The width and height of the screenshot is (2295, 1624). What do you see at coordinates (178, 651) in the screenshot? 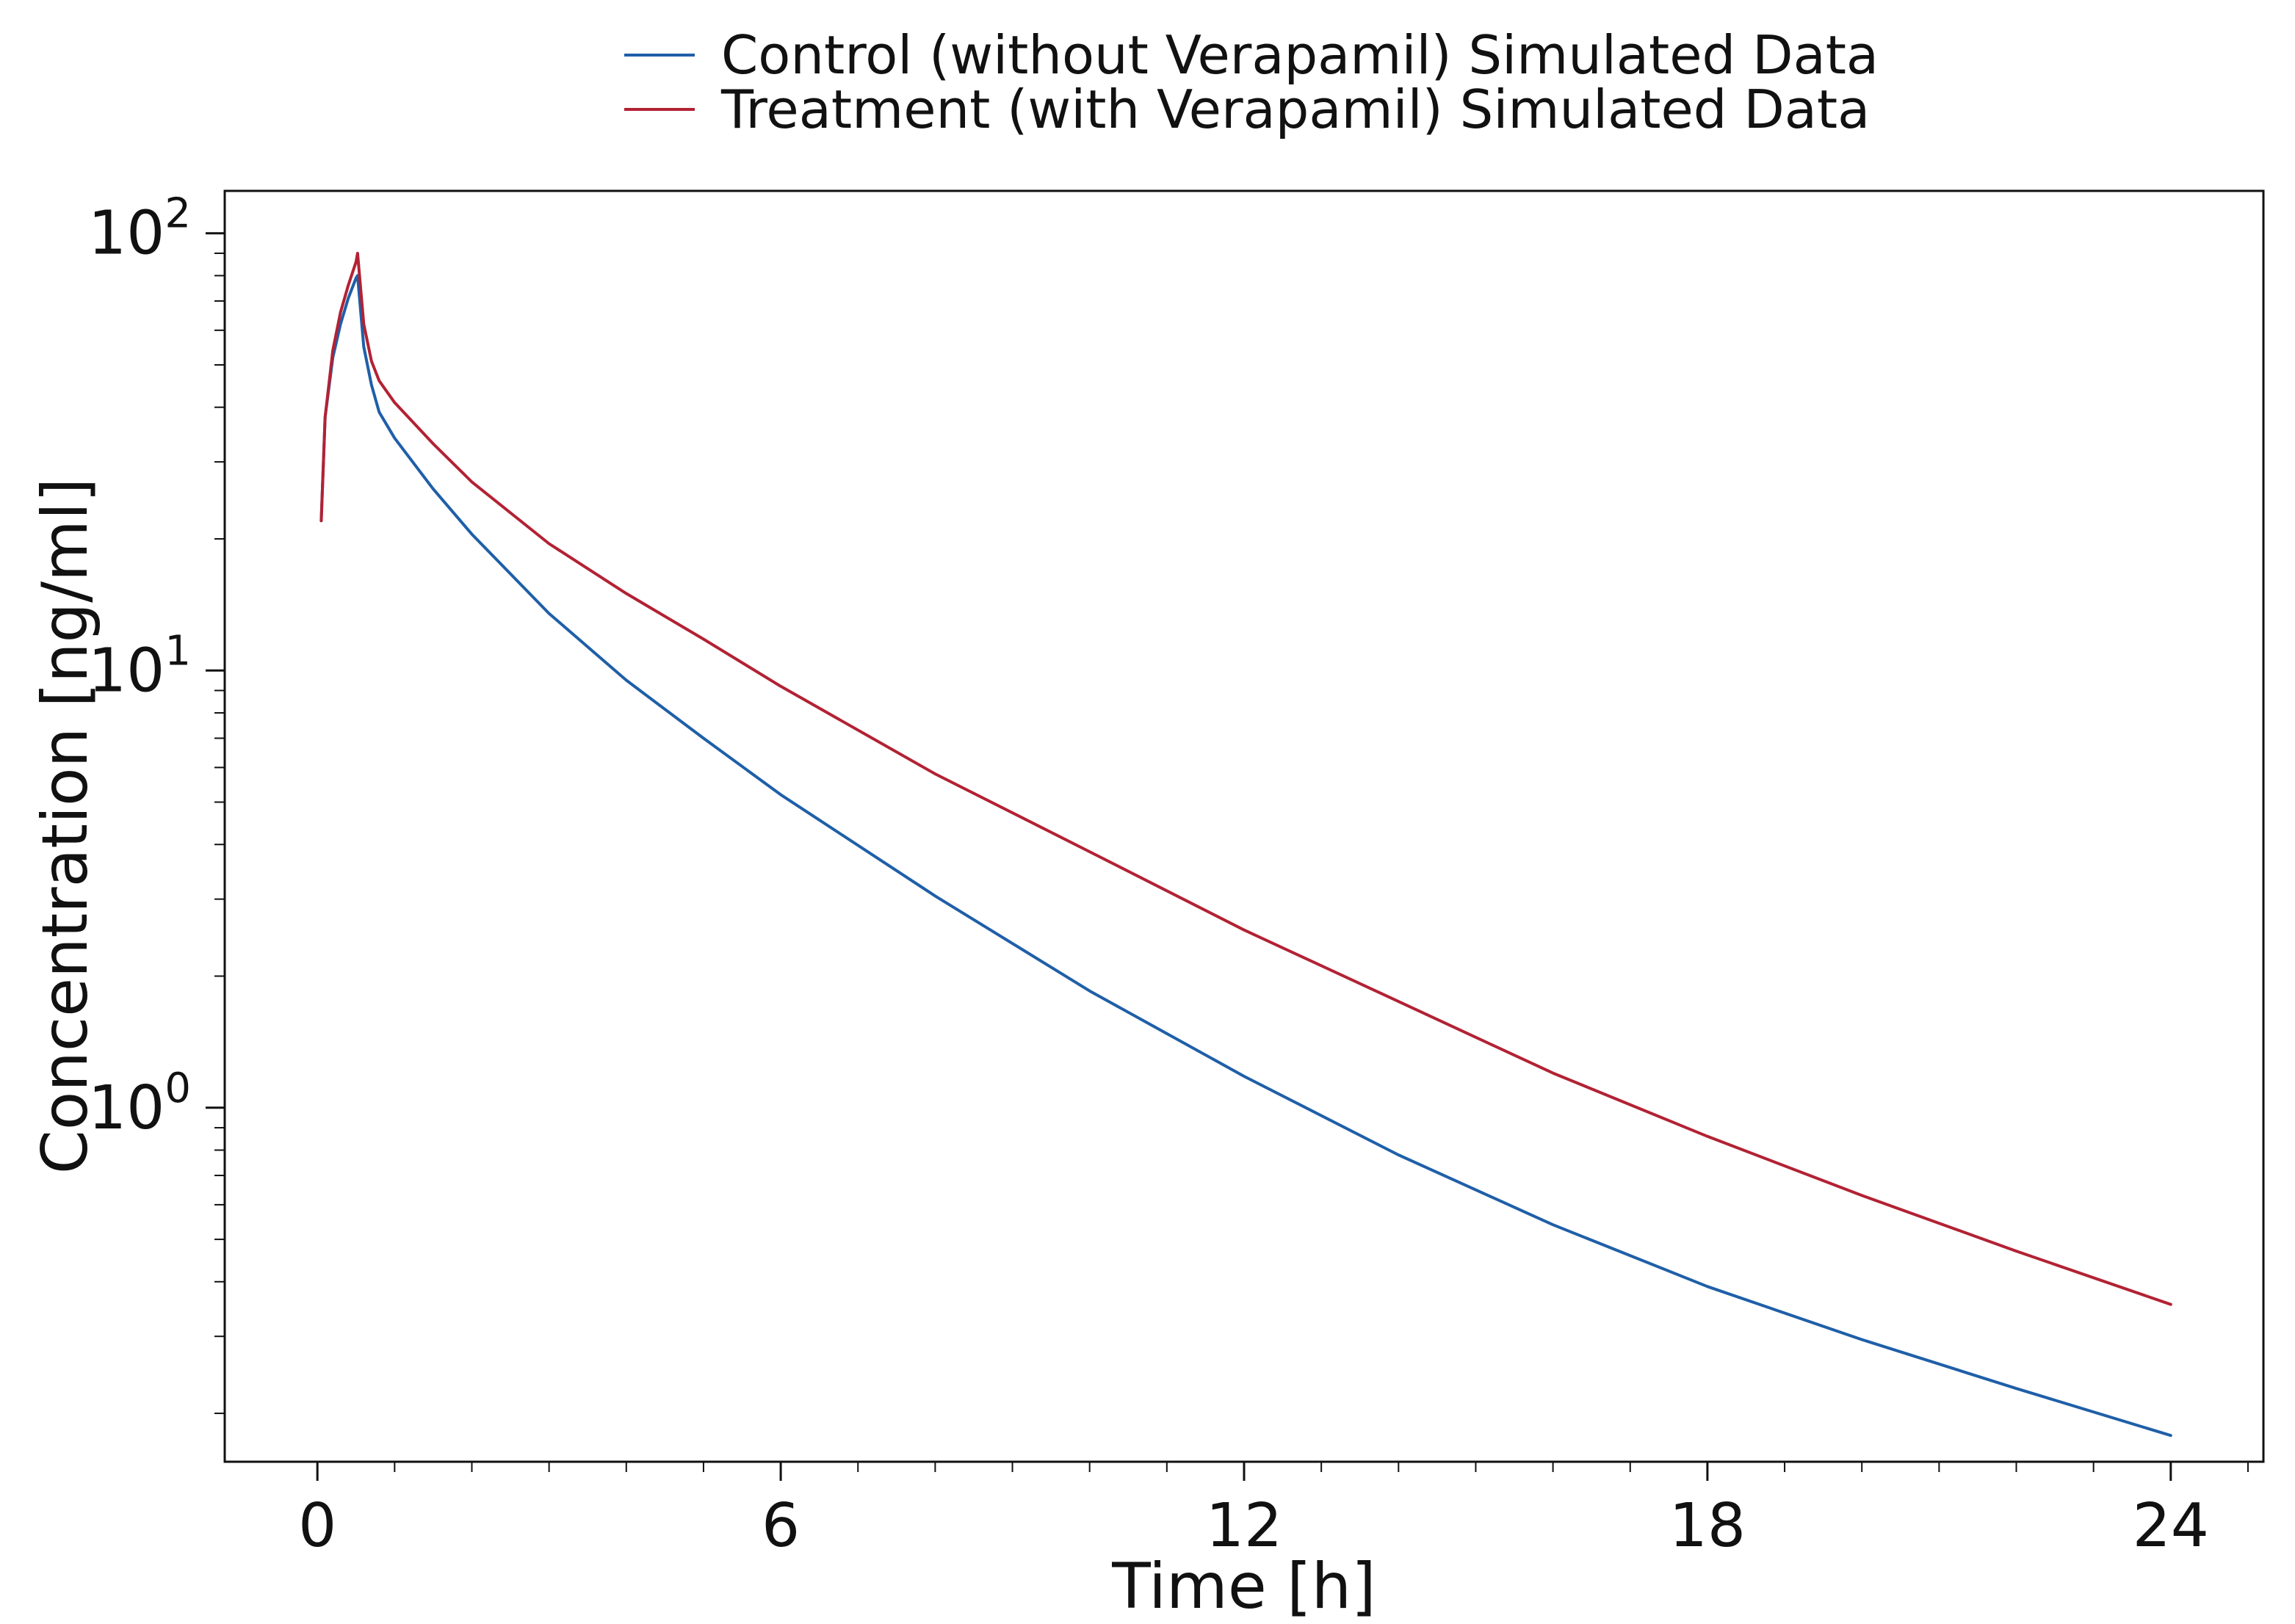
I see `y-tick-label-exponent: 1` at bounding box center [178, 651].